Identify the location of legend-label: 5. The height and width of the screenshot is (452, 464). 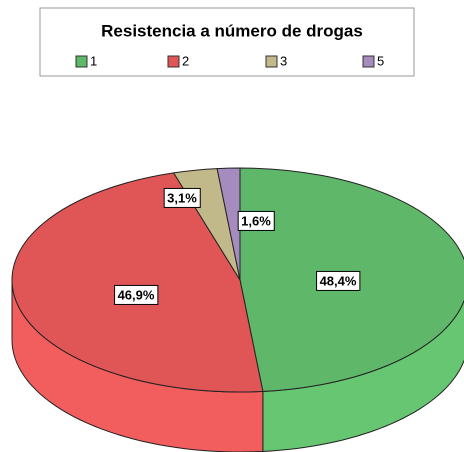
(380, 60).